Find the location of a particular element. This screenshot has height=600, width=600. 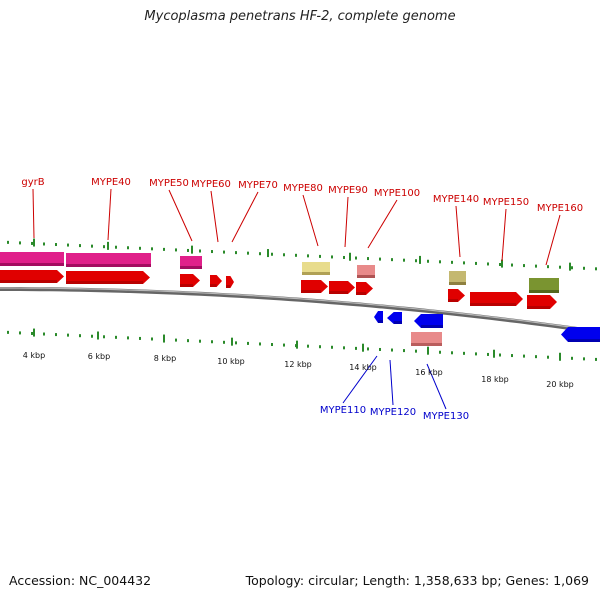

genome-backbone is located at coordinates (300, 311).